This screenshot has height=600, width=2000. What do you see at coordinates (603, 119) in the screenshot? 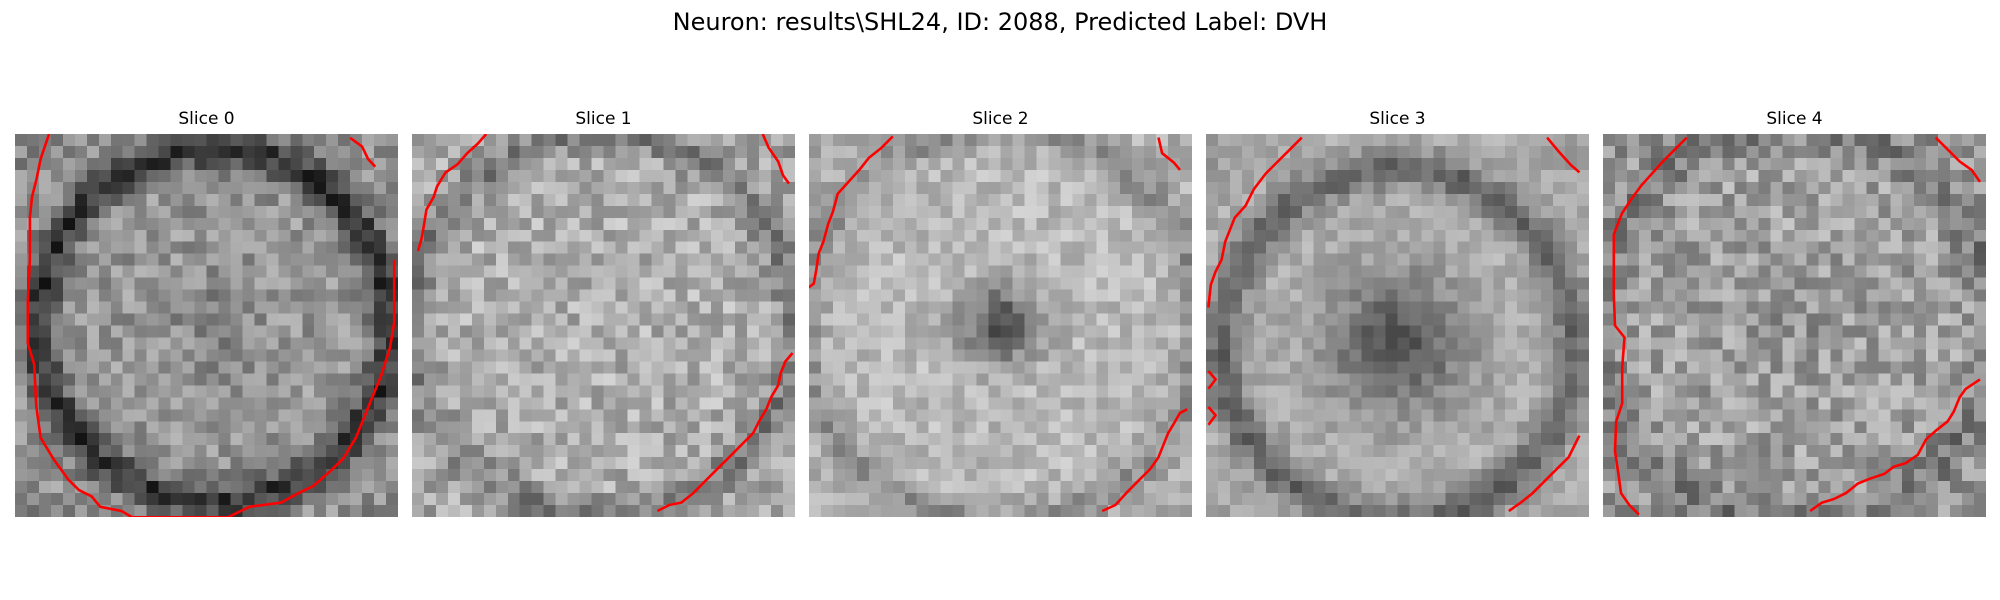
I see `slice-1-title: Slice 1` at bounding box center [603, 119].